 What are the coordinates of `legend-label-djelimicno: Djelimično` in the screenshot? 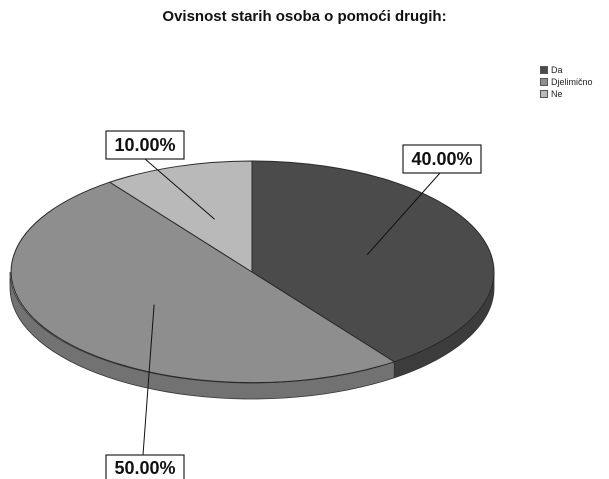 It's located at (572, 82).